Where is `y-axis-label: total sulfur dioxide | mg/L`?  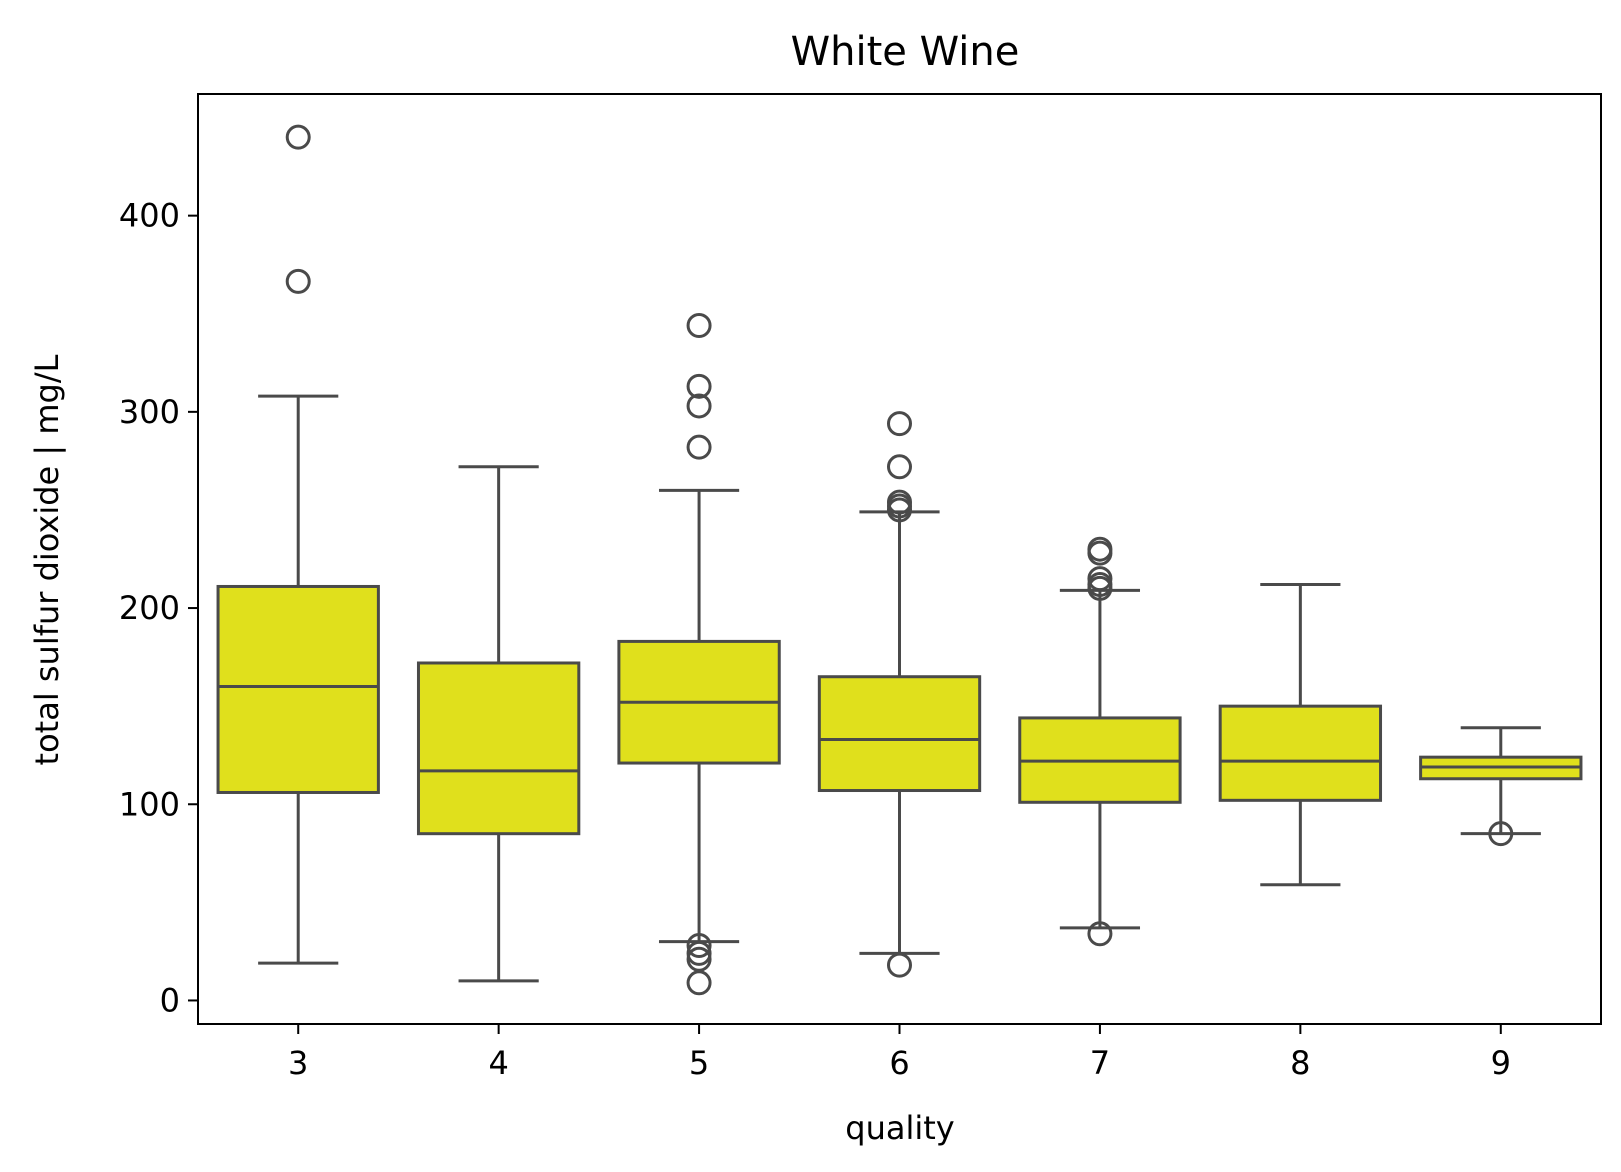
y-axis-label: total sulfur dioxide | mg/L is located at coordinates (47, 559).